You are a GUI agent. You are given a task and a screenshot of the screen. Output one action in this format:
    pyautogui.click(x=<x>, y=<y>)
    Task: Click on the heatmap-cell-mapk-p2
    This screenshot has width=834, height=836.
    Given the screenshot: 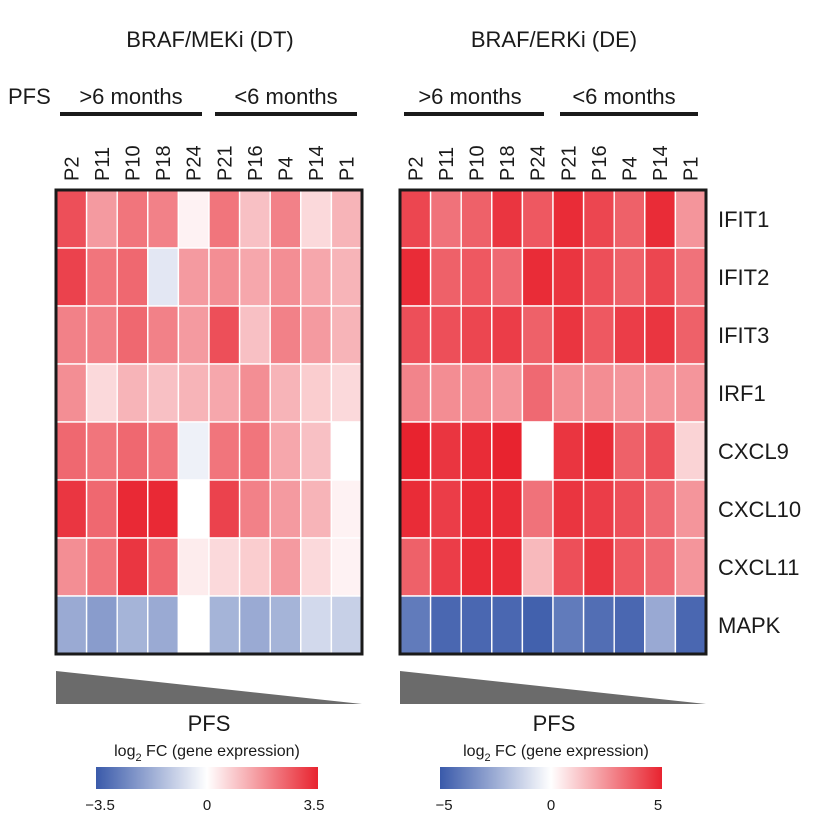 What is the action you would take?
    pyautogui.click(x=415, y=625)
    